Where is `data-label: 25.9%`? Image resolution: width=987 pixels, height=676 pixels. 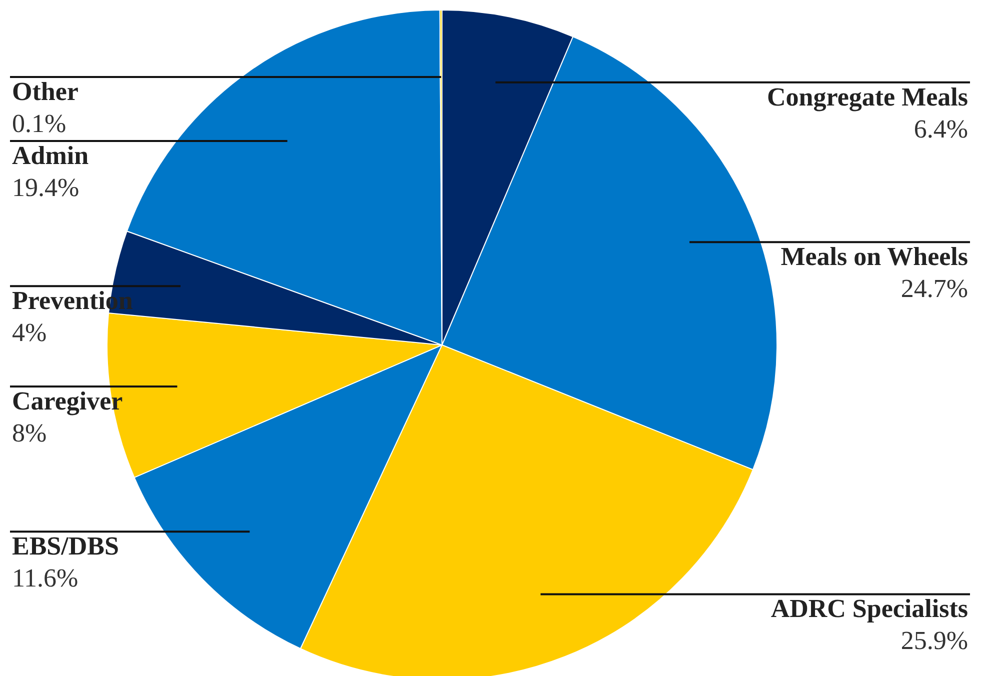 data-label: 25.9% is located at coordinates (934, 641).